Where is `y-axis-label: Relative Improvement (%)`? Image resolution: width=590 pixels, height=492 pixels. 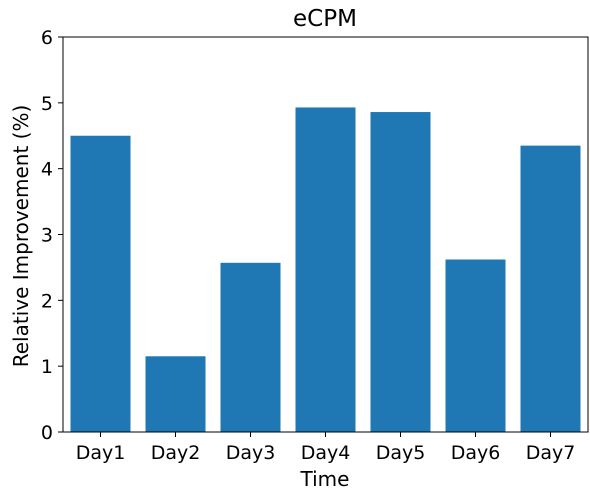
y-axis-label: Relative Improvement (%) is located at coordinates (21, 236).